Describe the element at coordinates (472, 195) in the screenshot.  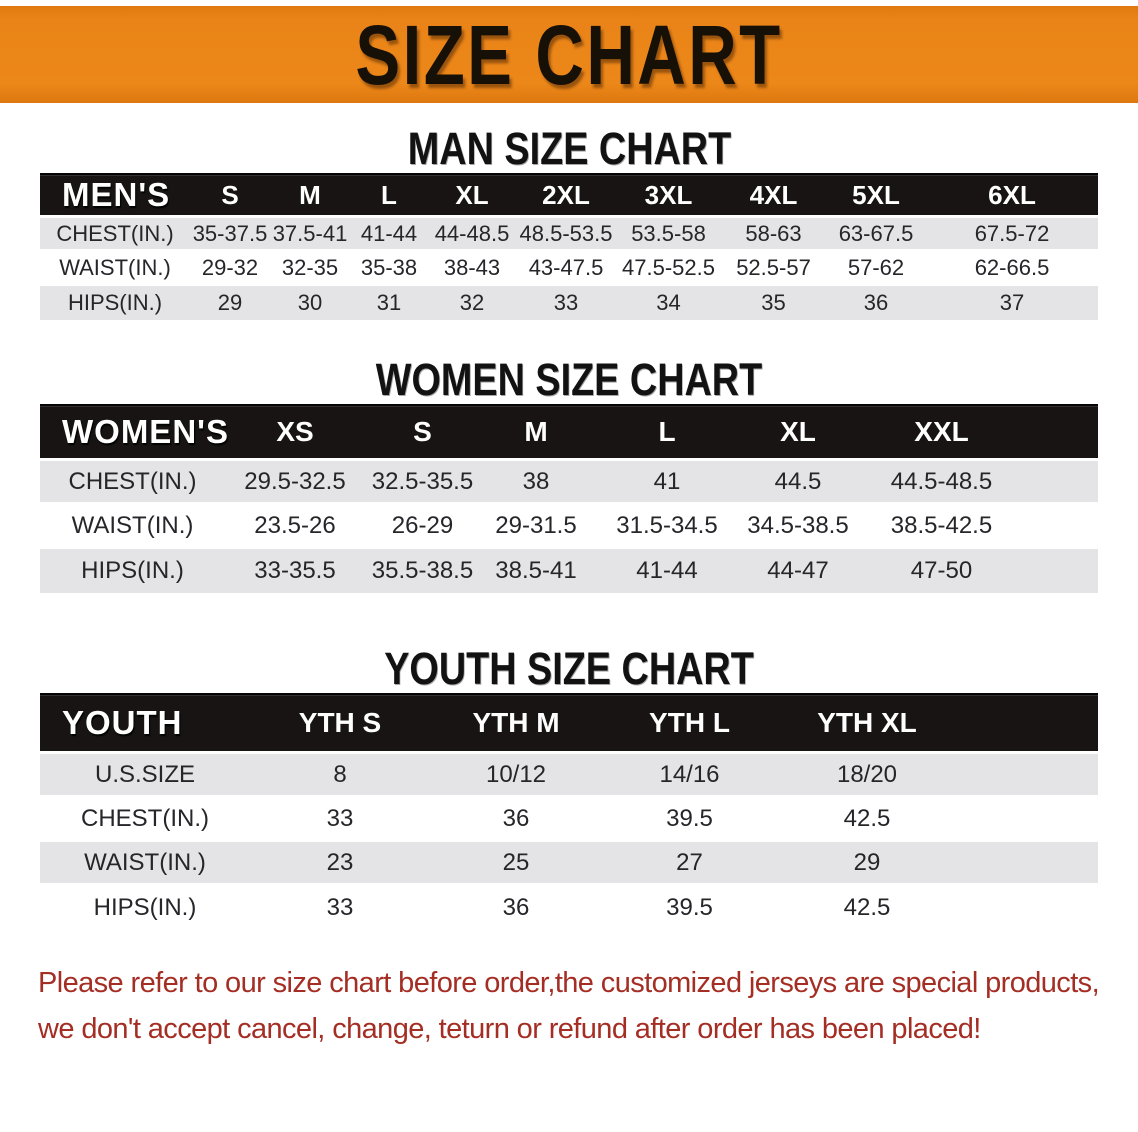
I see `men-col-header-xl: XL` at that location.